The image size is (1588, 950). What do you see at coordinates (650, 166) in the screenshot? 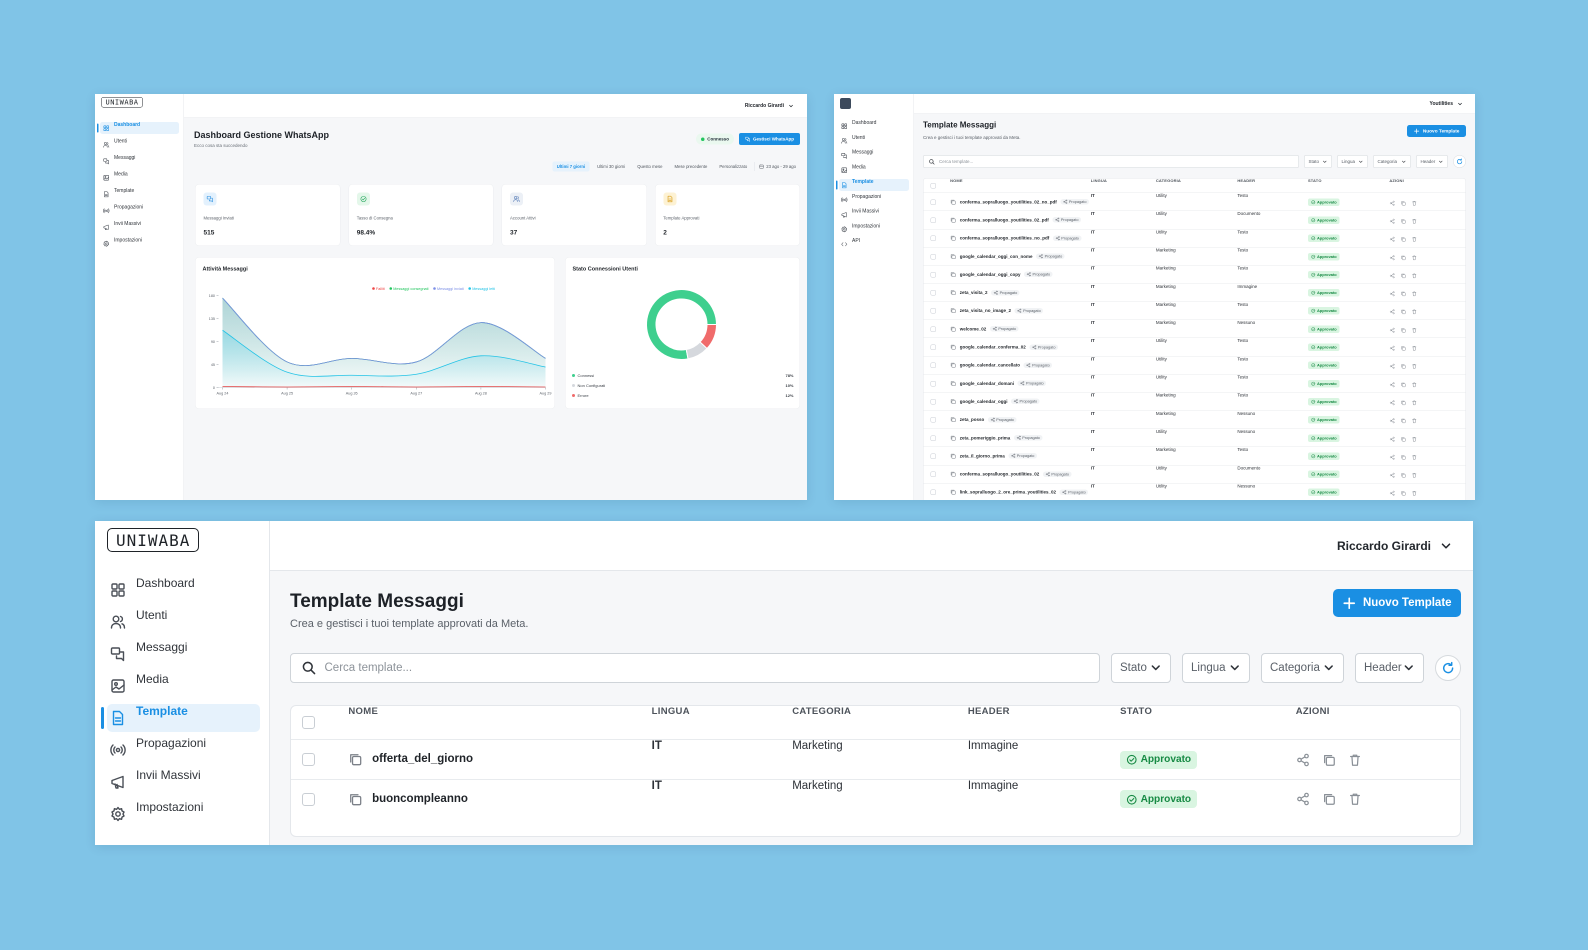
I see `period-tab: Questo mese` at bounding box center [650, 166].